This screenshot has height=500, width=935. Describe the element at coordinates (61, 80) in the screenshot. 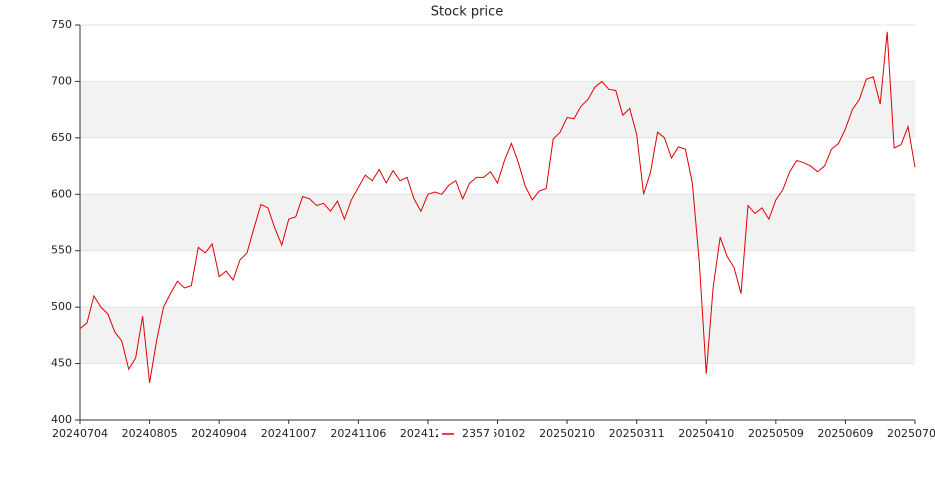

I see `y-tick-label: 700` at that location.